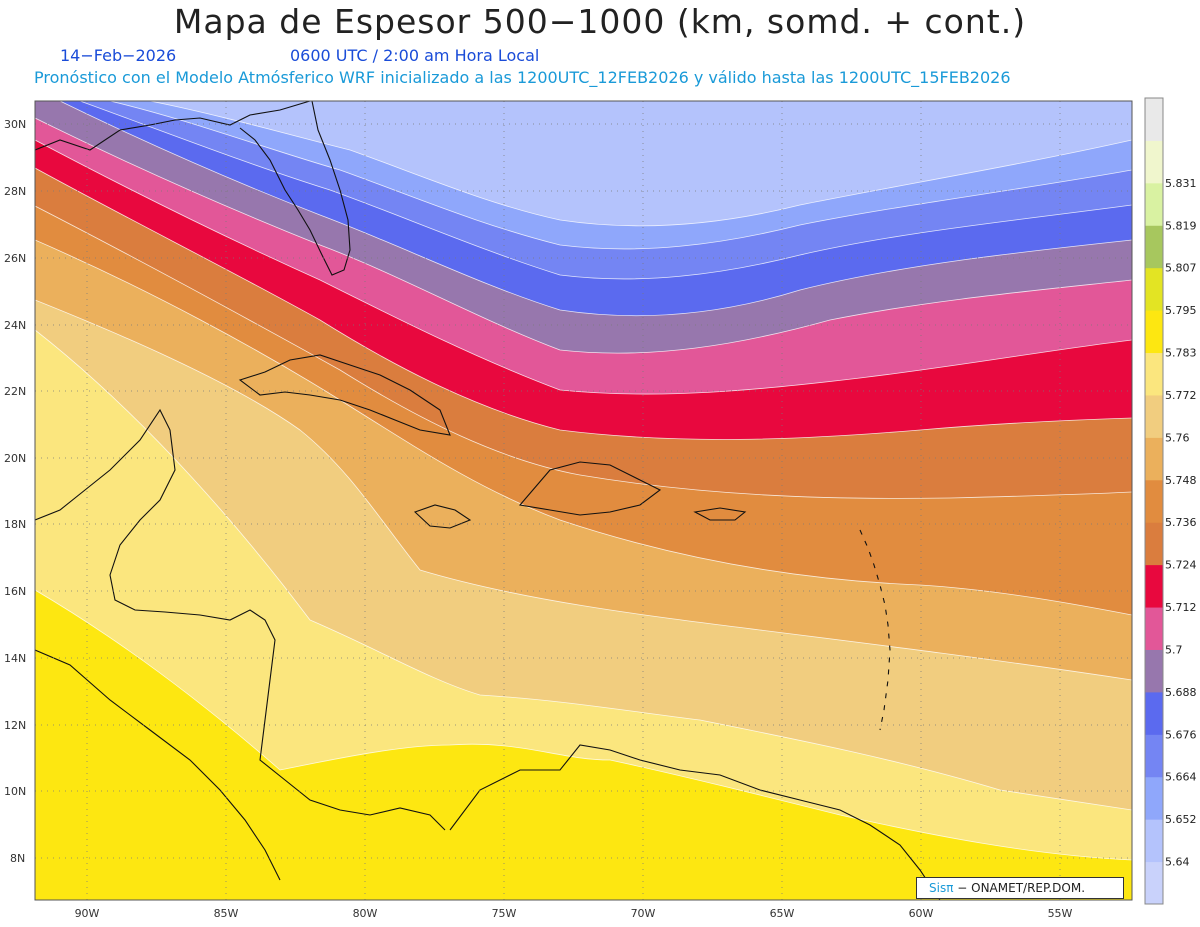  I want to click on colorbar-frame, so click(1154, 501).